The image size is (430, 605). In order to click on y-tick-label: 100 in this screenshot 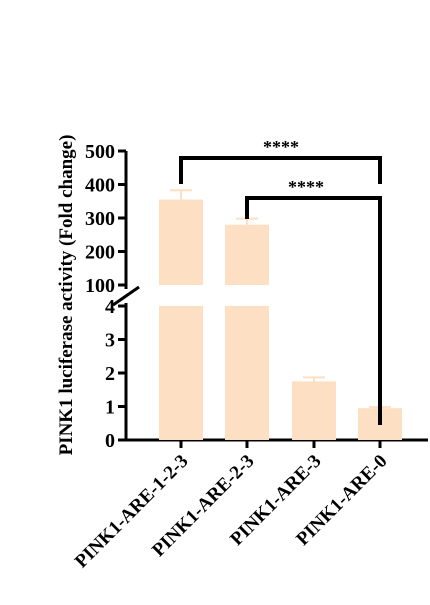, I will do `click(100, 286)`.